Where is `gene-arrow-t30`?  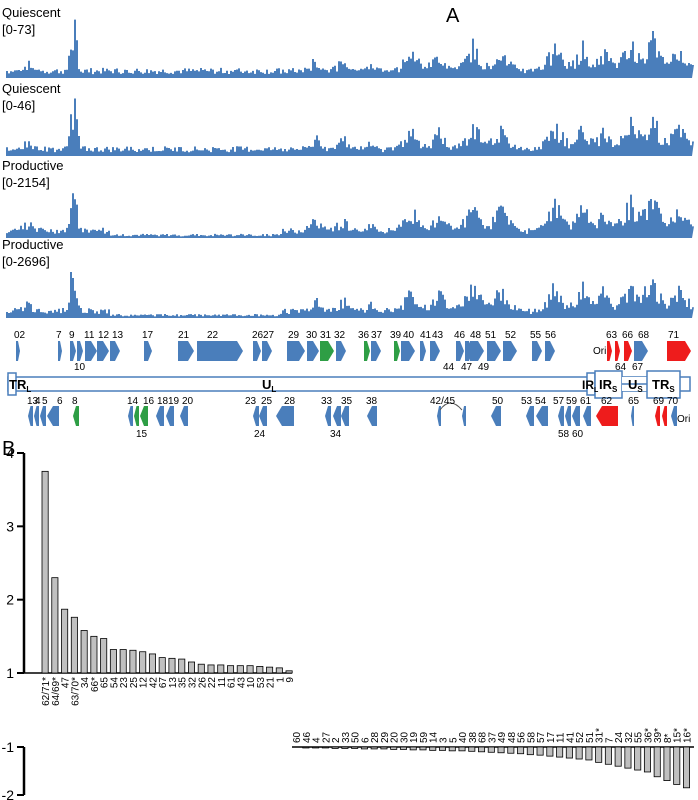 gene-arrow-t30 is located at coordinates (617, 351).